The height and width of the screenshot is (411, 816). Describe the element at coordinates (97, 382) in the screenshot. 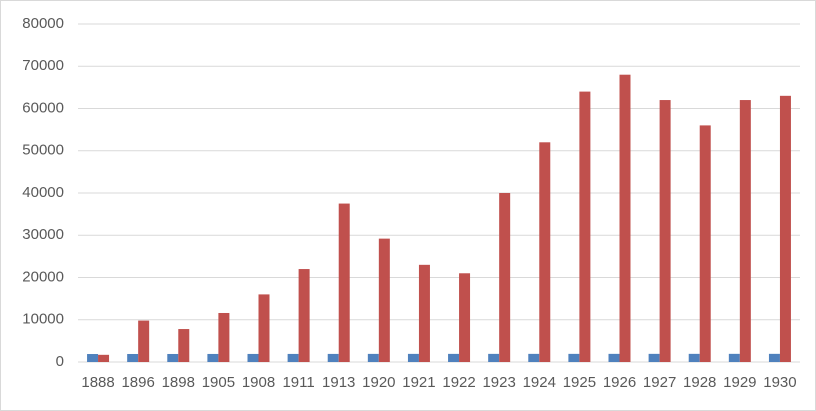

I see `x-tick-label: 1888` at that location.